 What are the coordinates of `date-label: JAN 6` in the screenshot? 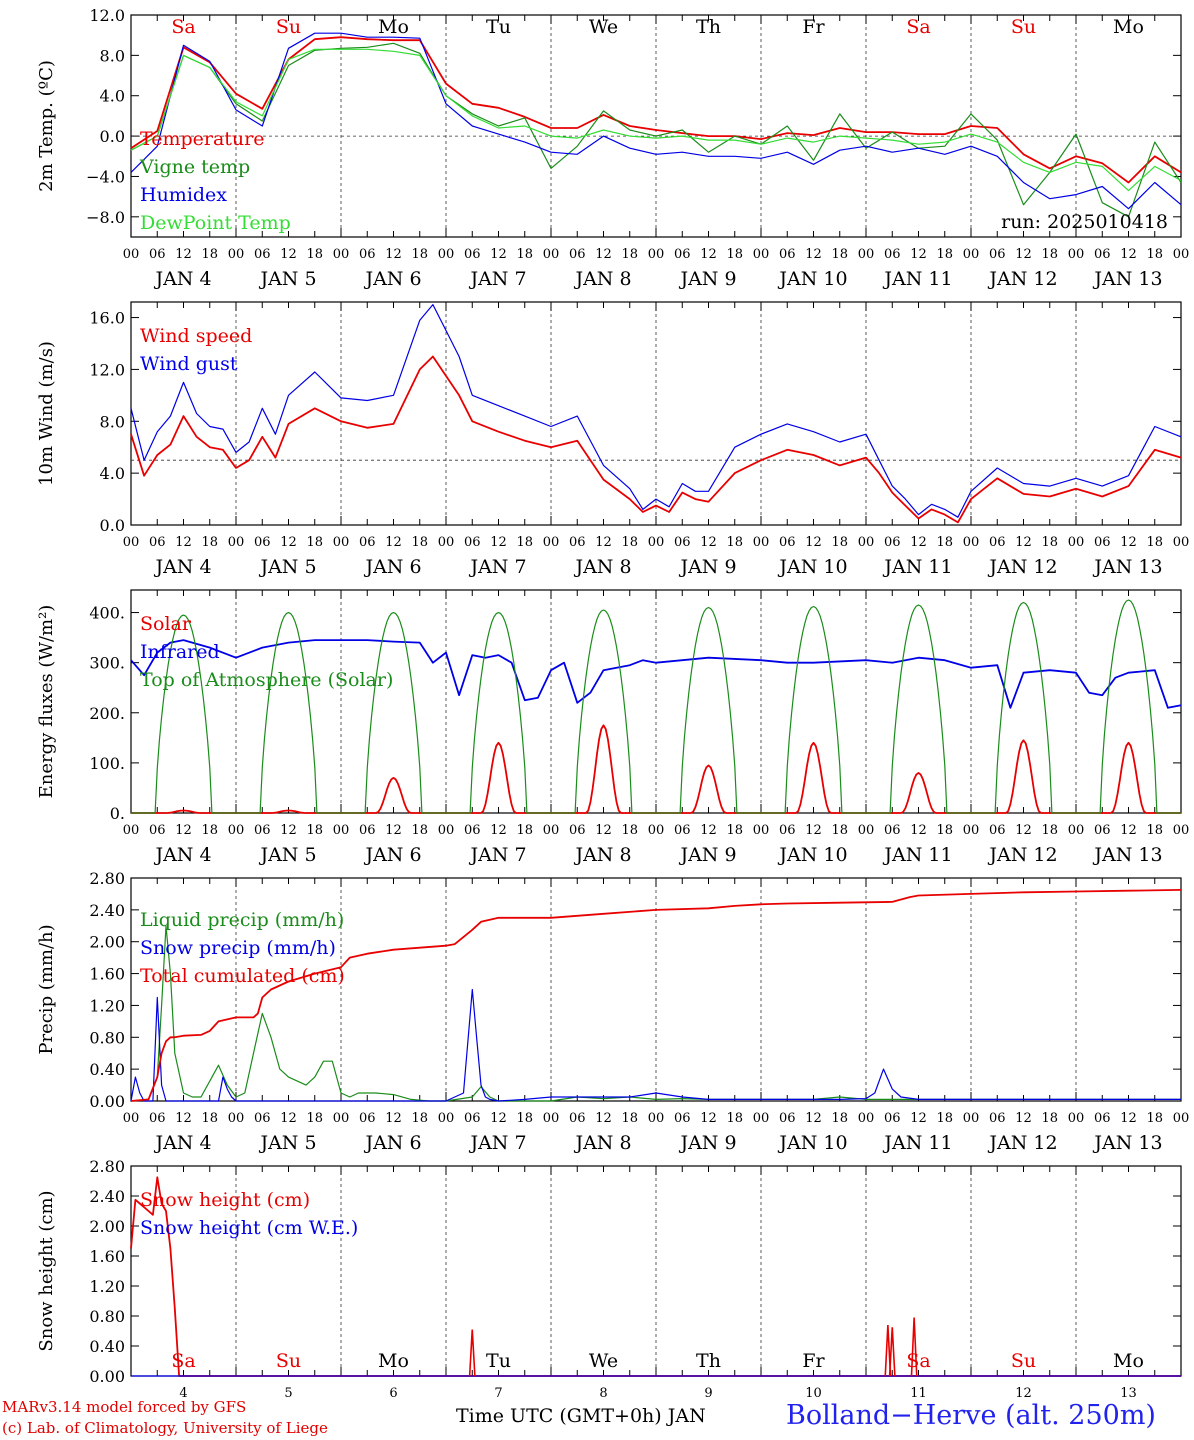 It's located at (392, 279).